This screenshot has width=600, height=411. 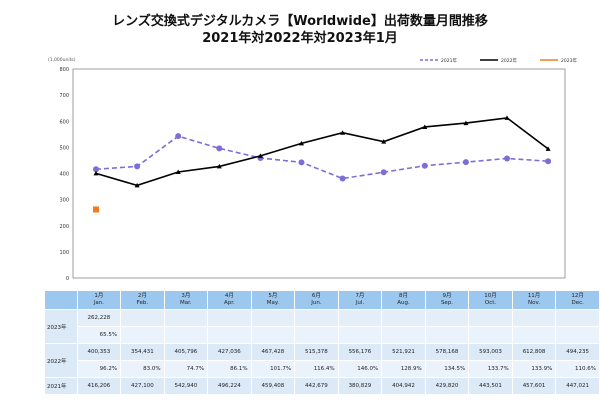 What do you see at coordinates (447, 352) in the screenshot?
I see `value-cell: 578,168` at bounding box center [447, 352].